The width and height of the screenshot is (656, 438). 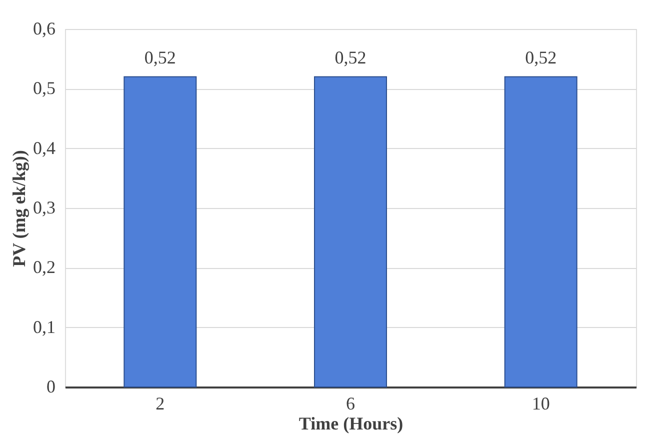 I want to click on x-tick-label: 10, so click(x=541, y=404).